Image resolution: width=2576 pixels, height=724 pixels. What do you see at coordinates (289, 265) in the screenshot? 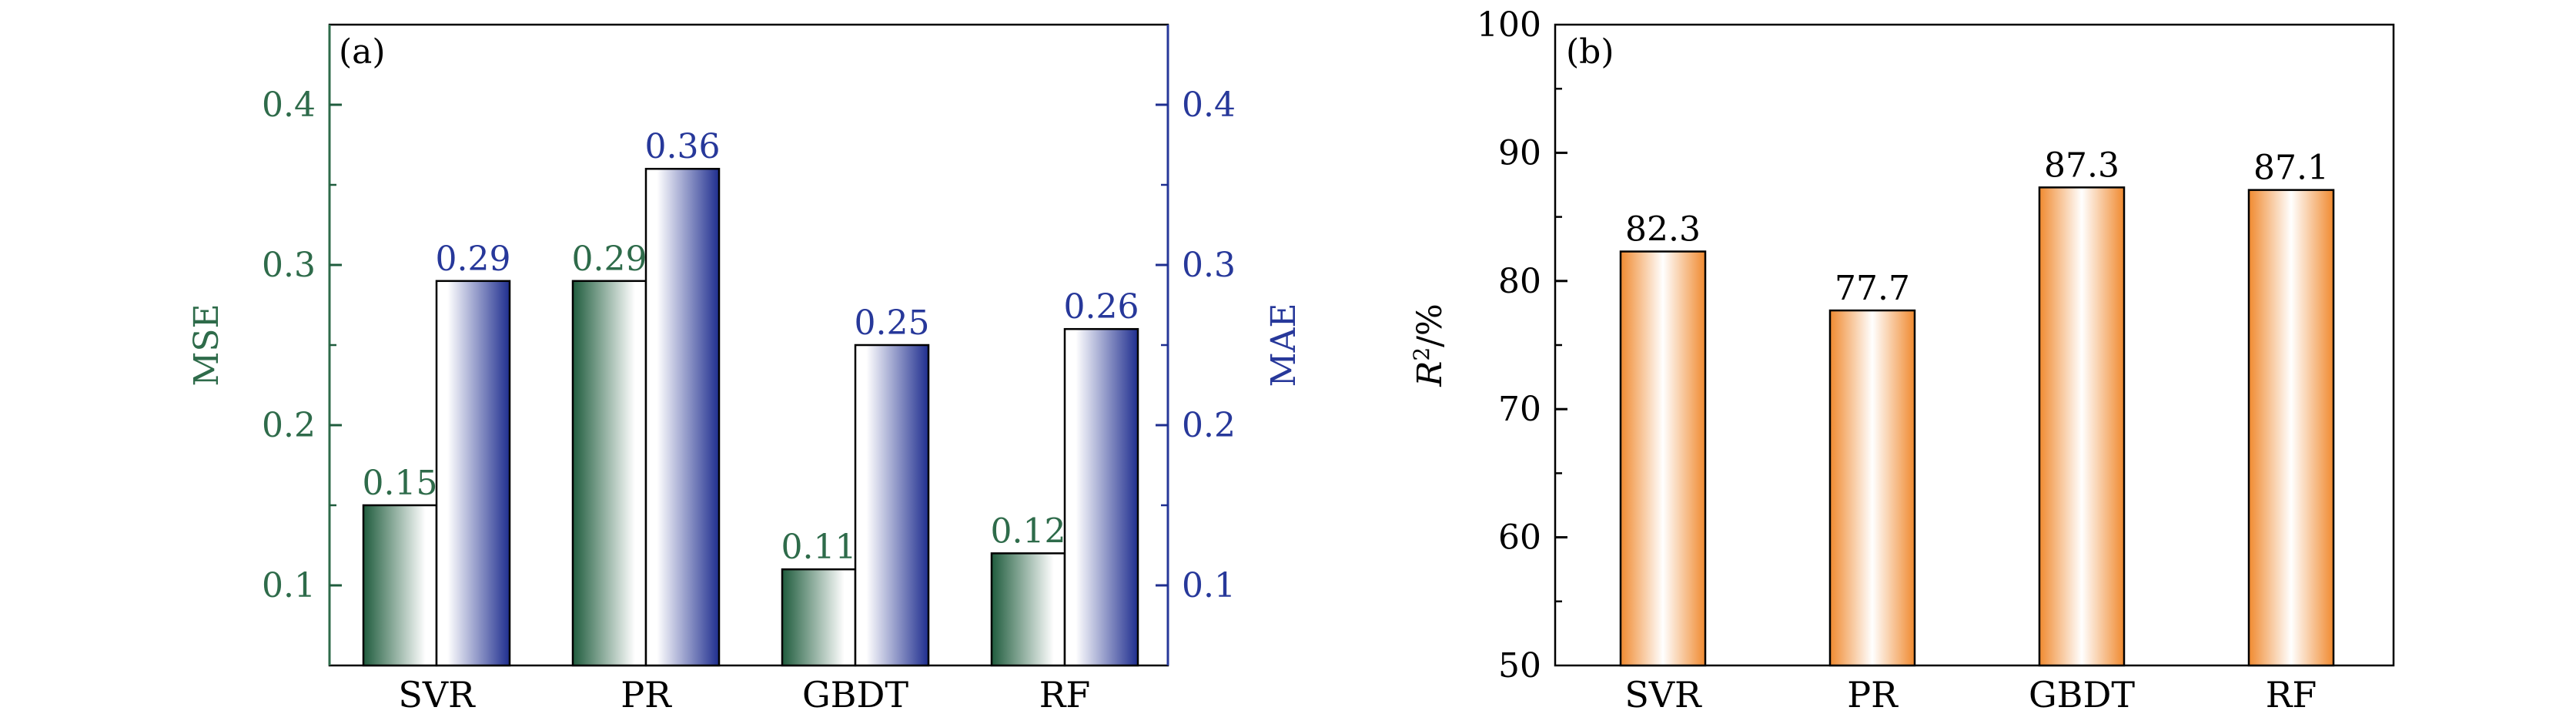
I see `left-tick-label: 0.3` at bounding box center [289, 265].